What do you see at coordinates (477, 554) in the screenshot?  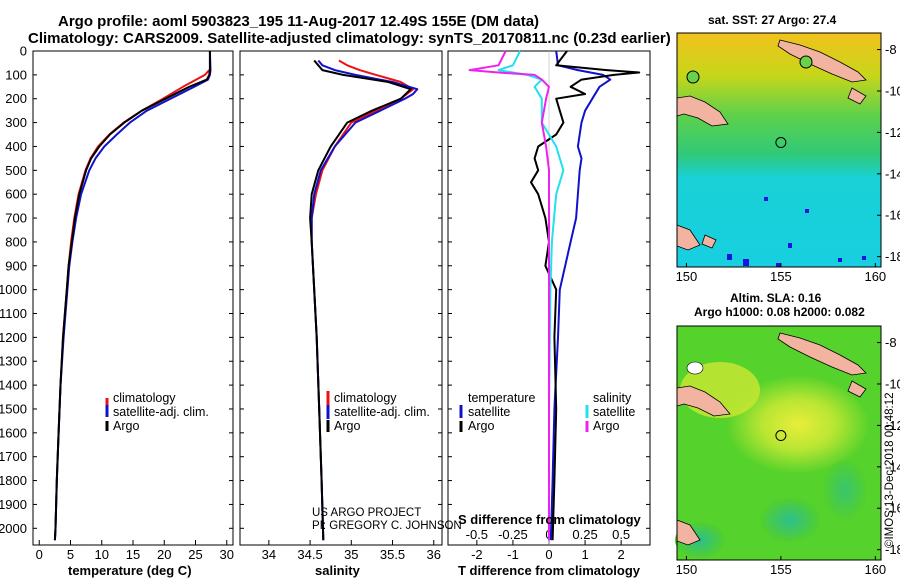 I see `x-tick-label: -2` at bounding box center [477, 554].